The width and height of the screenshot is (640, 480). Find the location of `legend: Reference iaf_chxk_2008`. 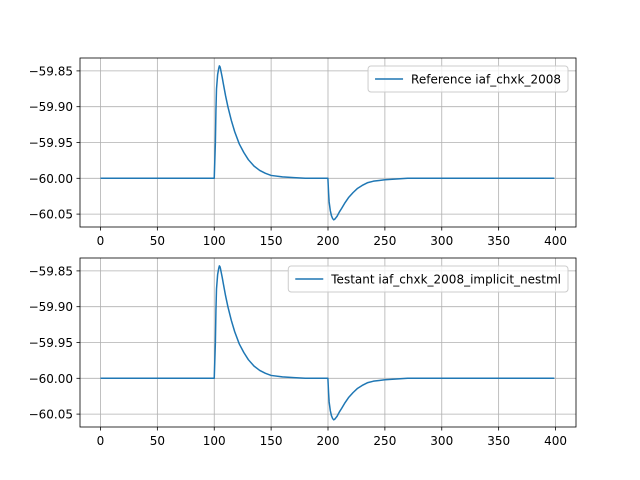

legend: Reference iaf_chxk_2008 is located at coordinates (468, 79).